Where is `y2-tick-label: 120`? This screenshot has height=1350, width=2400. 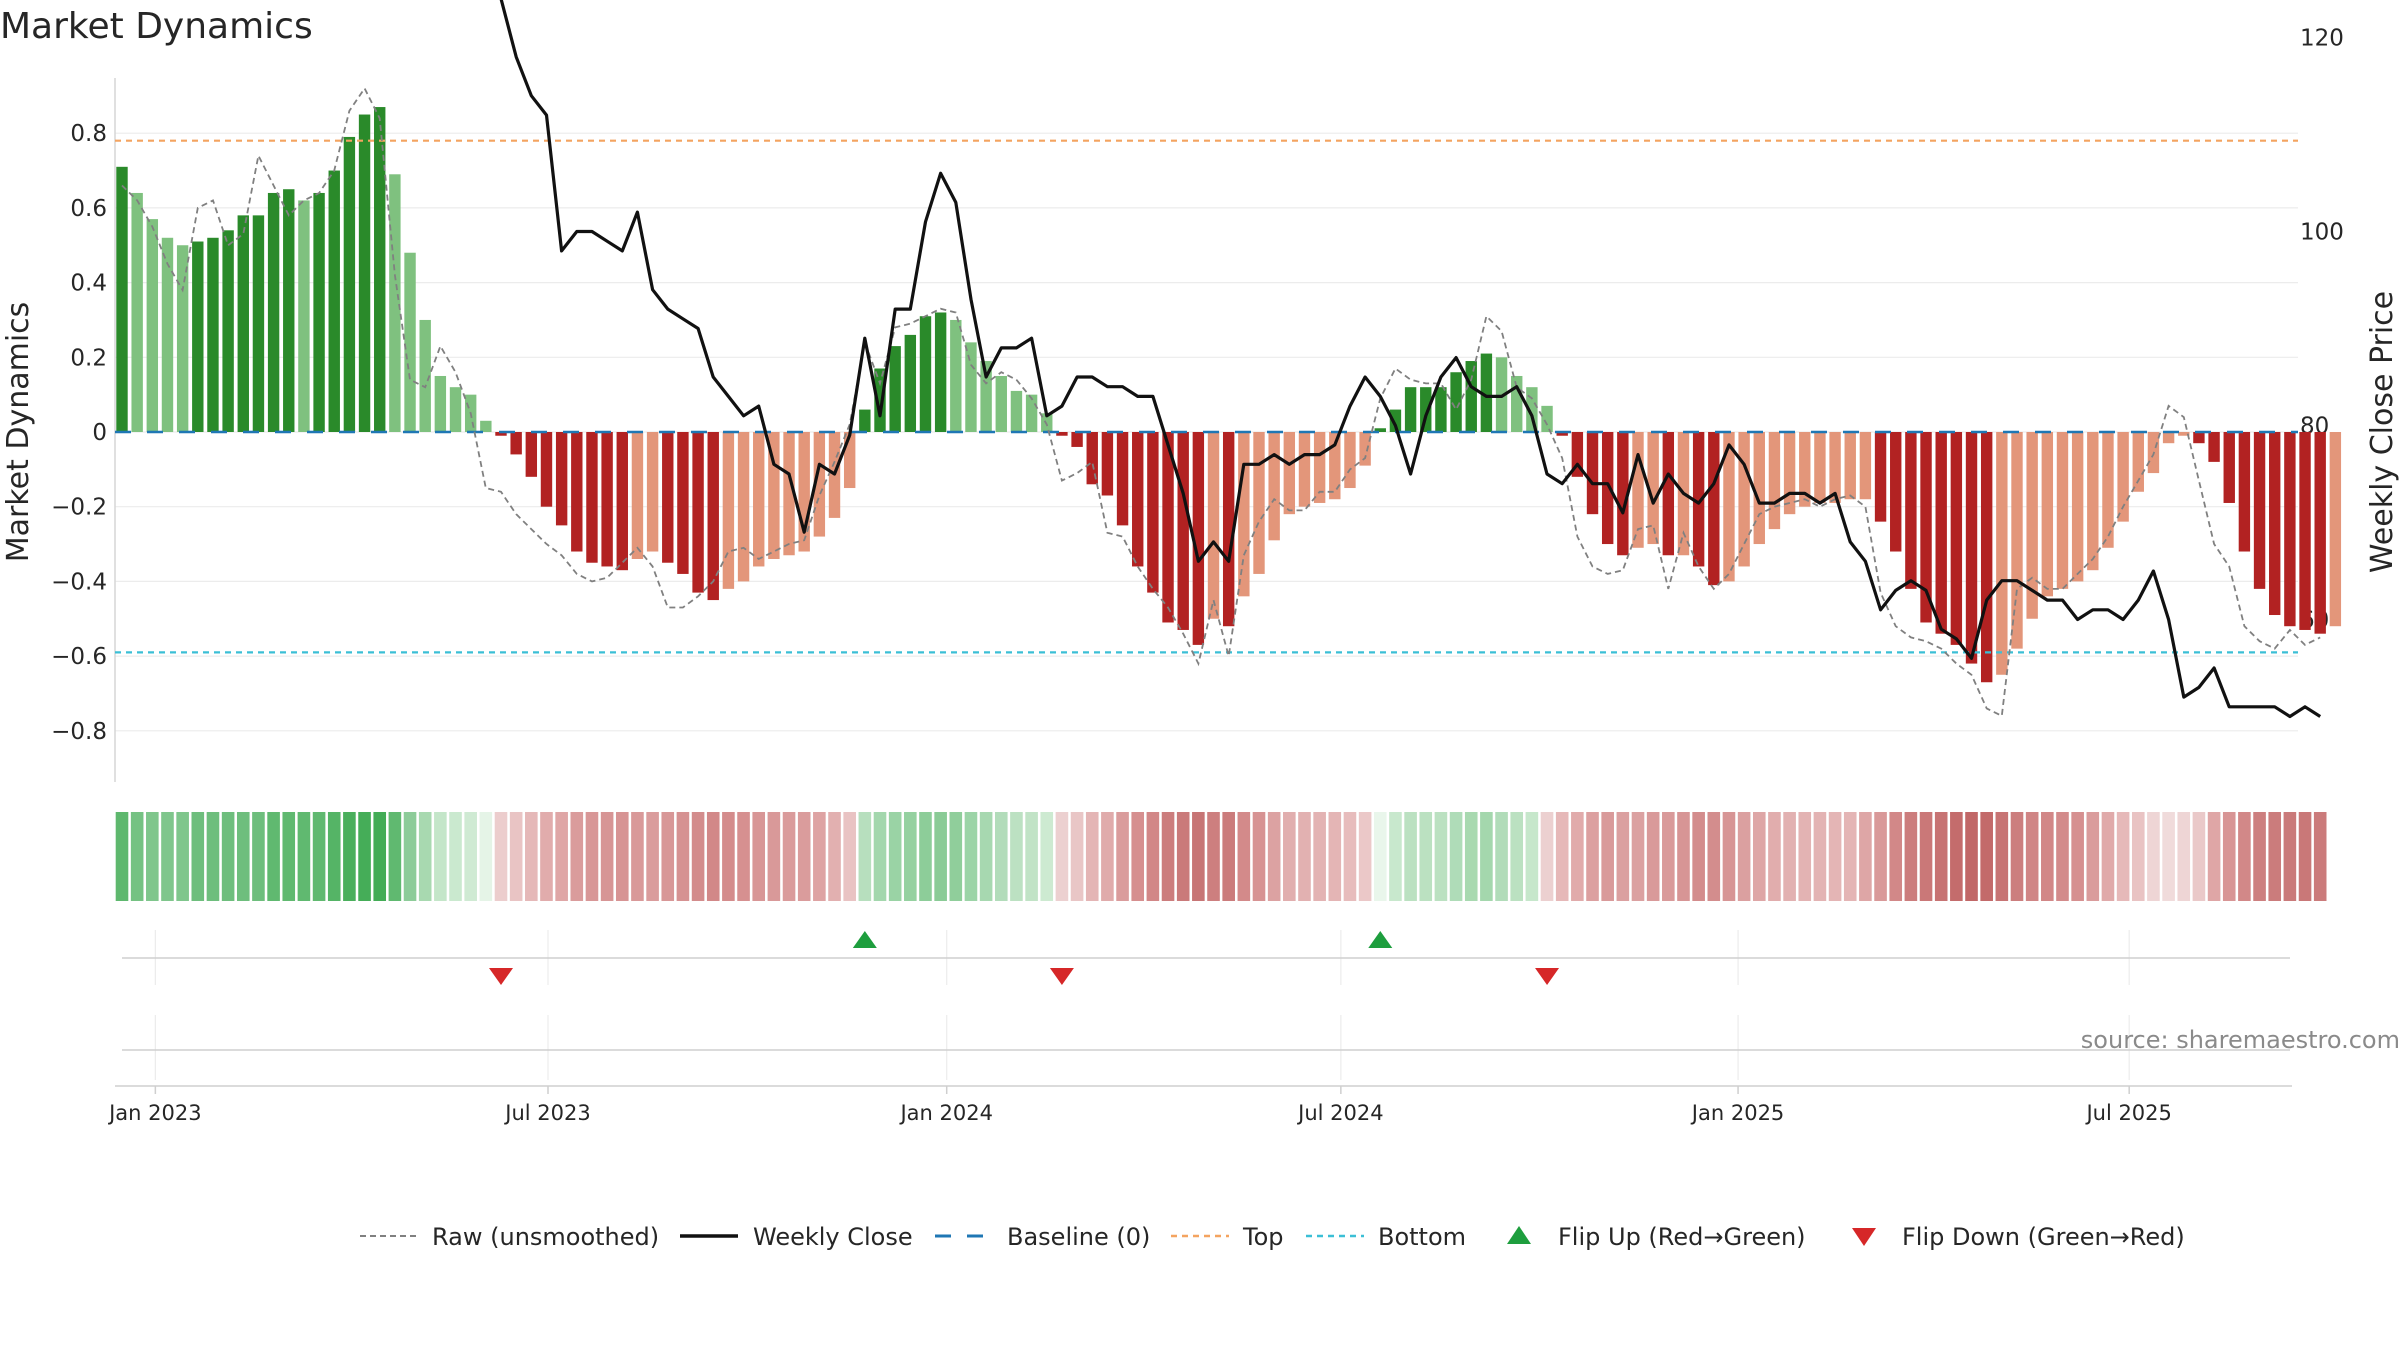
y2-tick-label: 120 is located at coordinates (2322, 39).